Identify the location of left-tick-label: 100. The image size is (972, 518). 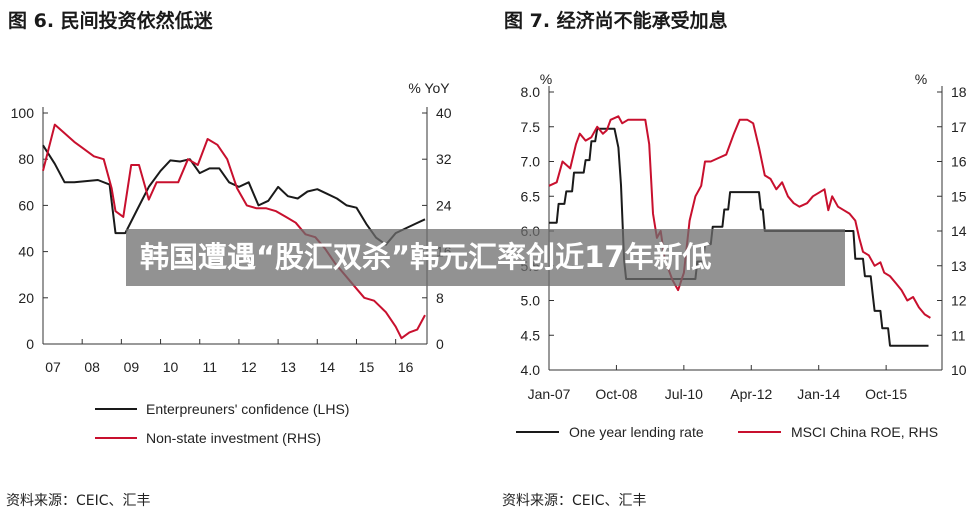
(23, 113).